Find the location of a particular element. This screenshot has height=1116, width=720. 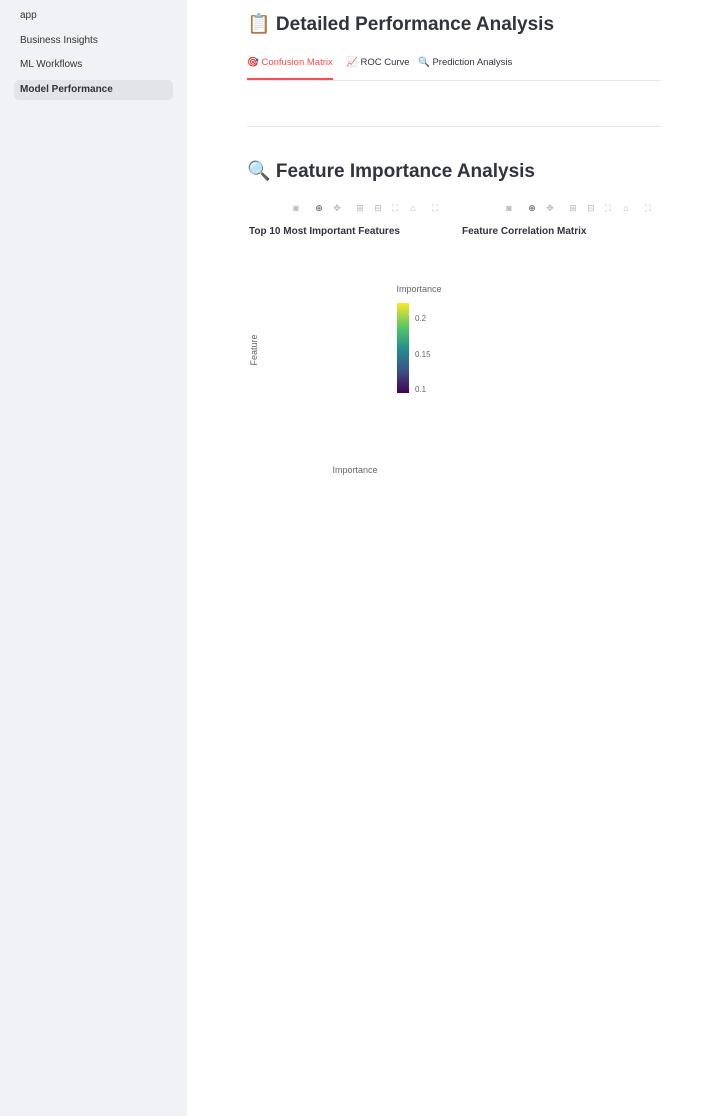

performance-title: 📋 Detailed Performance Analysis is located at coordinates (401, 24).